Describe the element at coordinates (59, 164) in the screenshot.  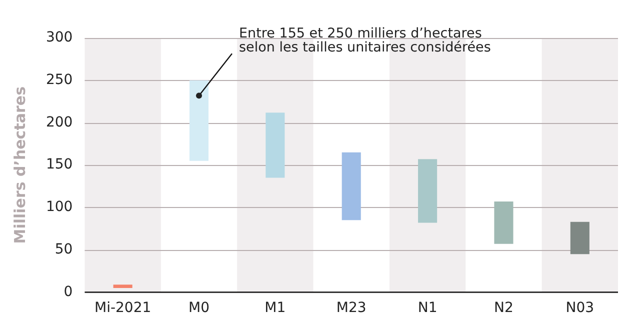
I see `y-tick-label: 150` at that location.